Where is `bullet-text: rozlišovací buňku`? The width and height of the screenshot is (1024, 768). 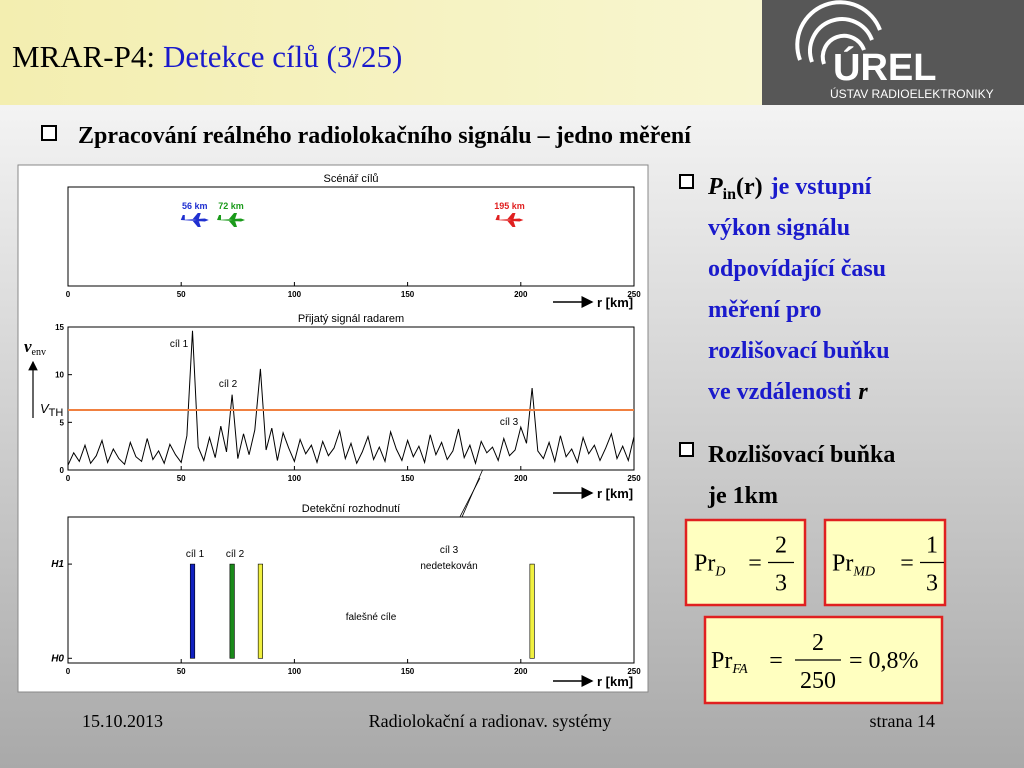 bullet-text: rozlišovací buňku is located at coordinates (799, 351).